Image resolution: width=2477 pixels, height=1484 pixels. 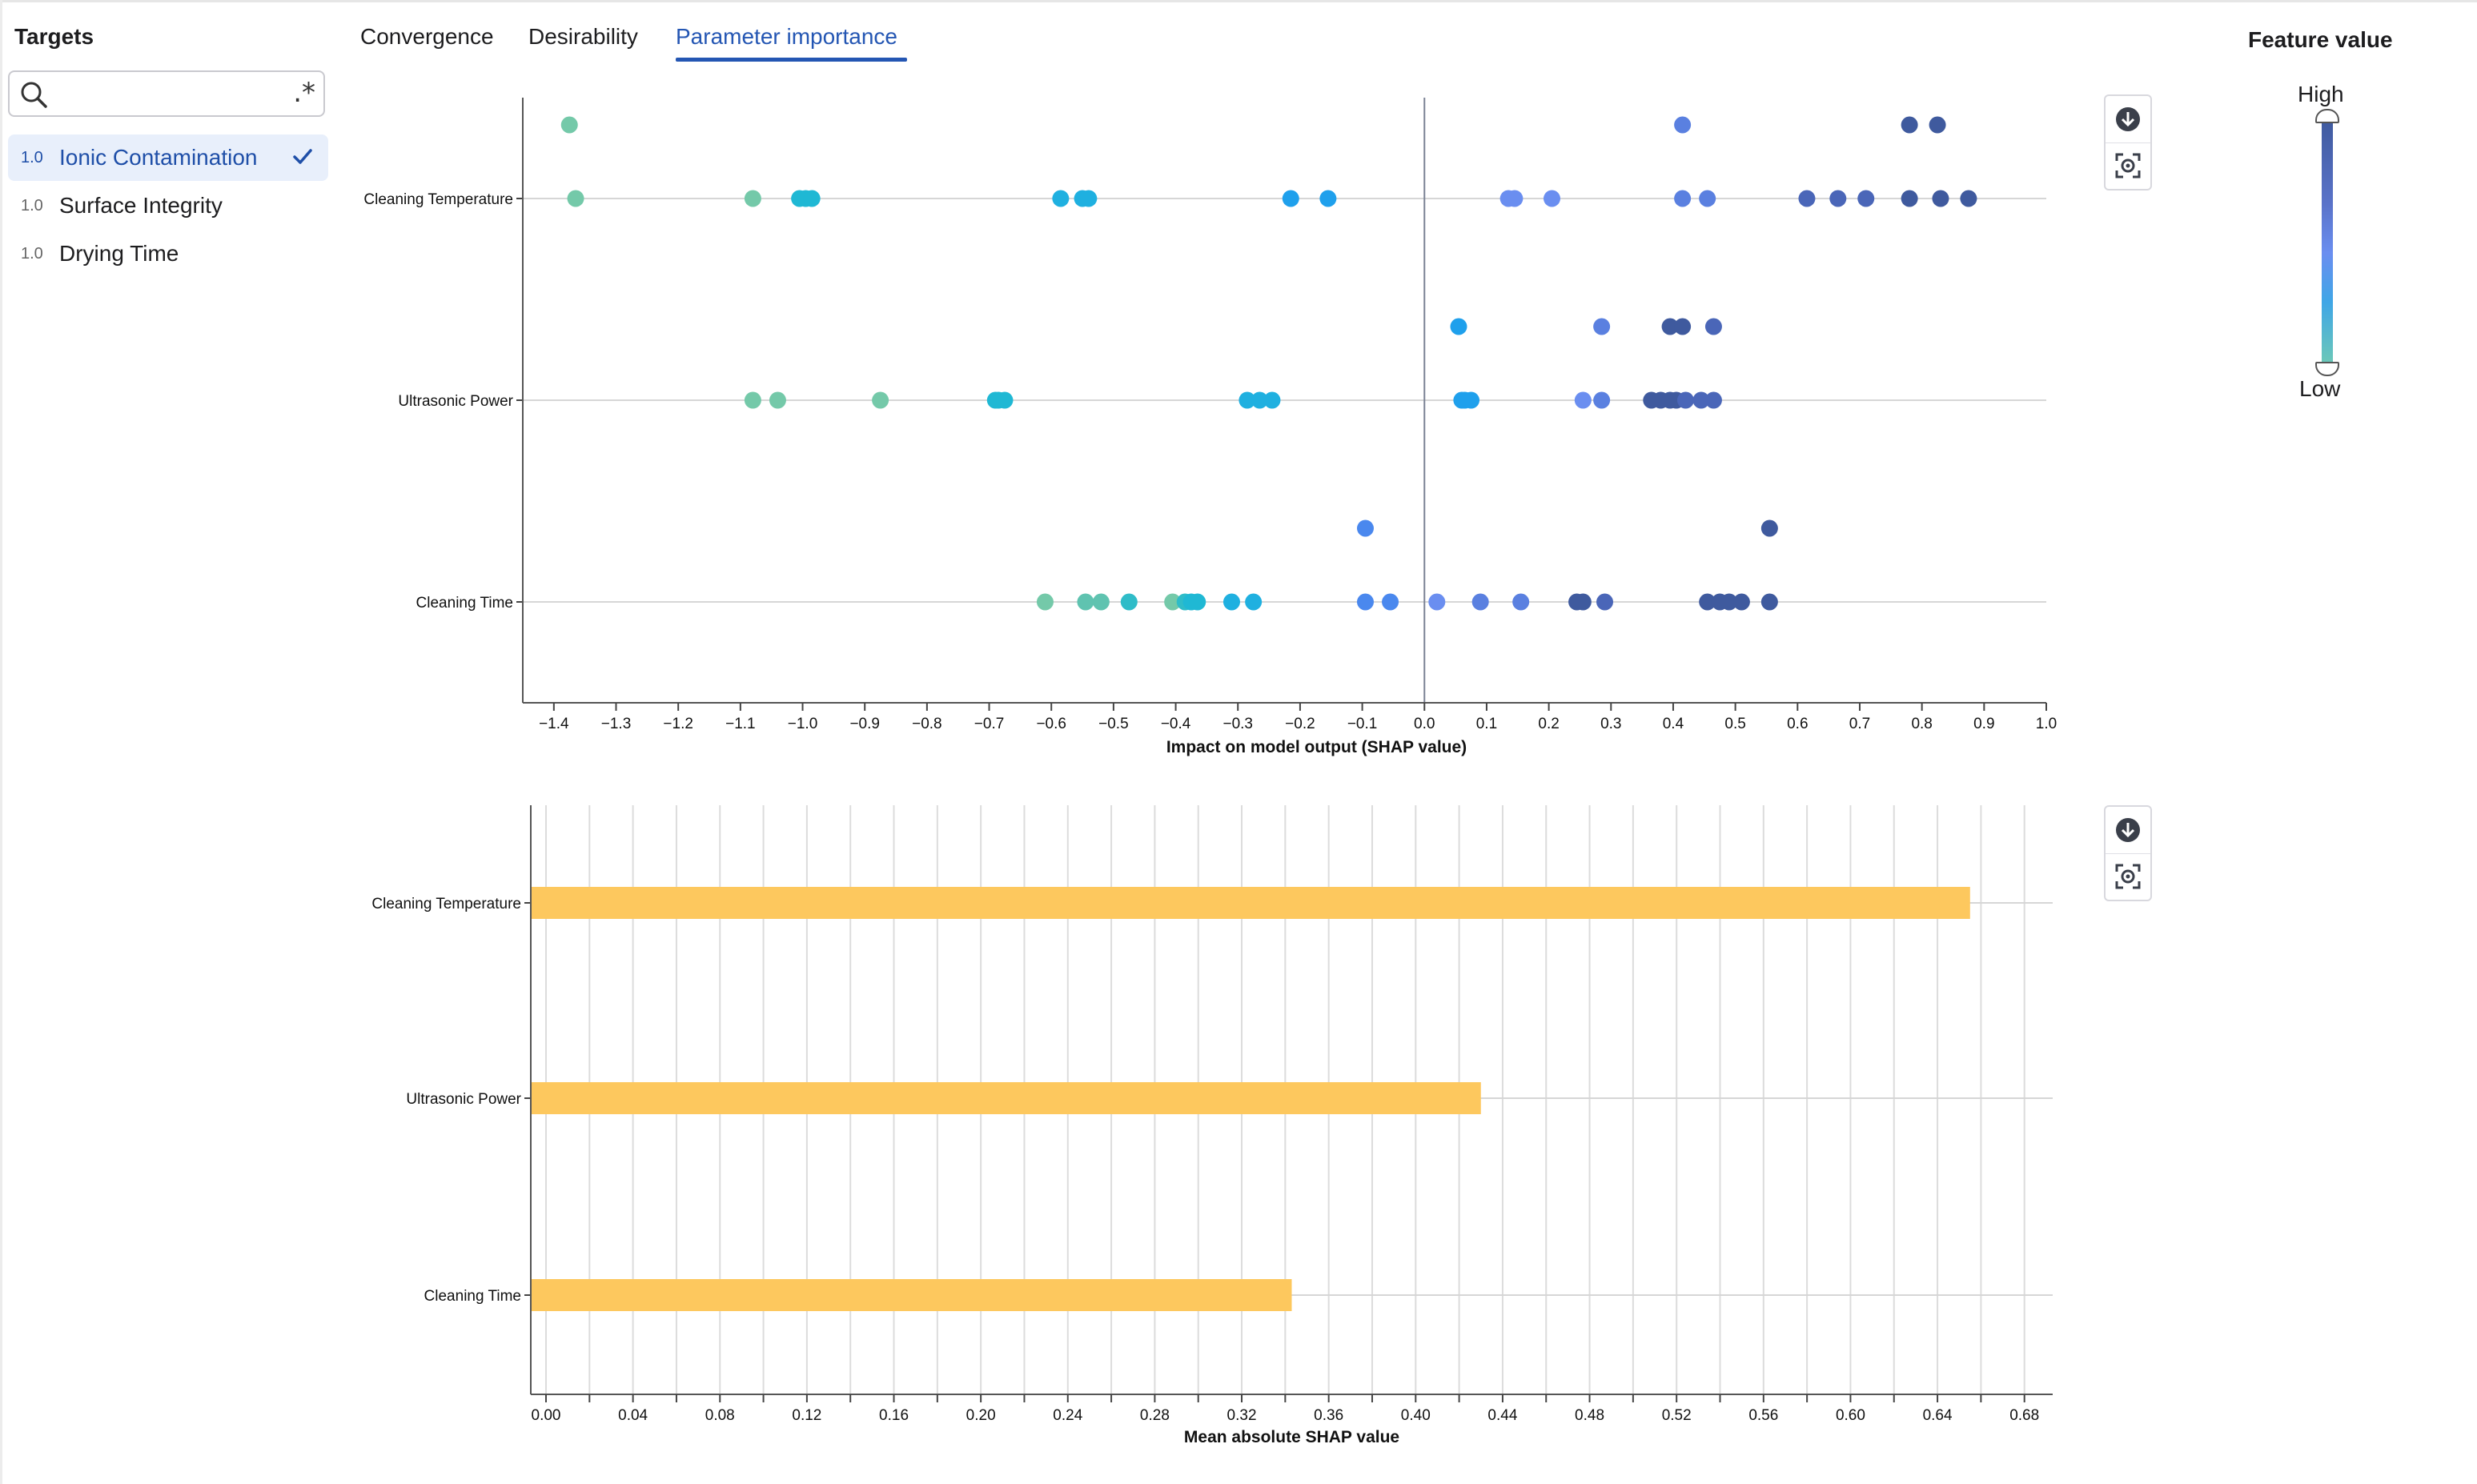 I want to click on regex-toggle-icon: .*, so click(x=304, y=93).